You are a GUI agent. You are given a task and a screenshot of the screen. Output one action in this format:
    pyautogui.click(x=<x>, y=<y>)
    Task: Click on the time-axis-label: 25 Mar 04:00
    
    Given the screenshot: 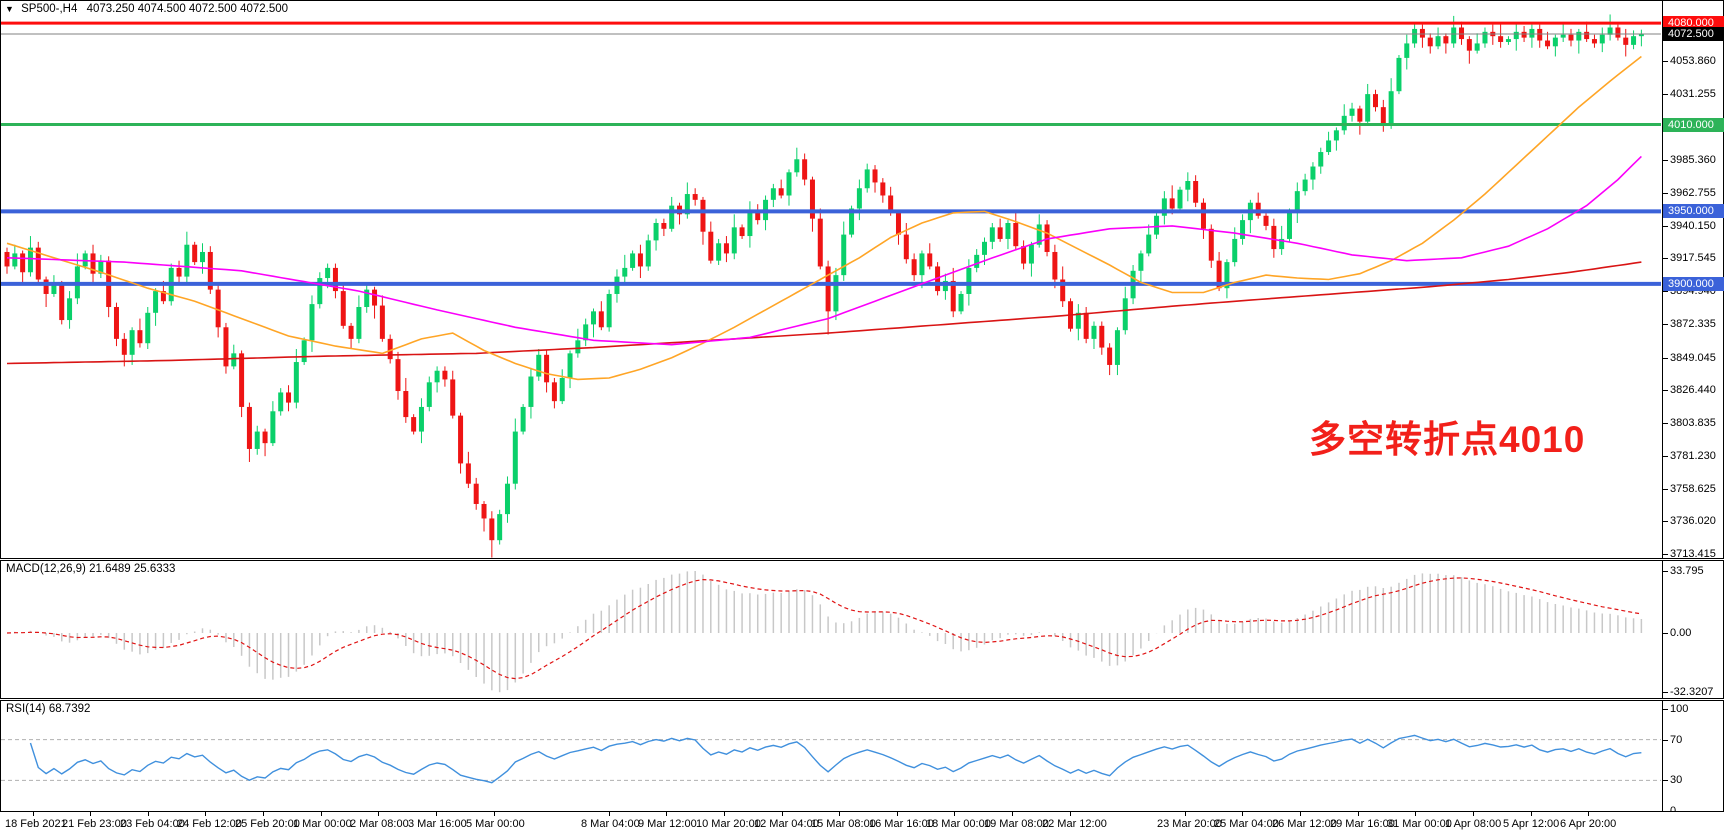 What is the action you would take?
    pyautogui.click(x=1246, y=824)
    